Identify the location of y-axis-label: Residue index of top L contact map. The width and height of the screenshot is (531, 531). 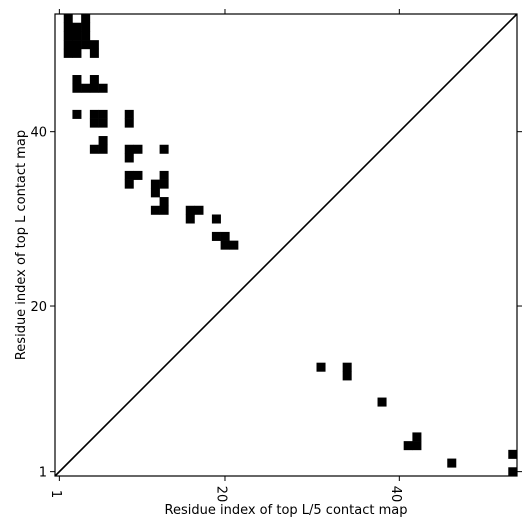
(21, 245).